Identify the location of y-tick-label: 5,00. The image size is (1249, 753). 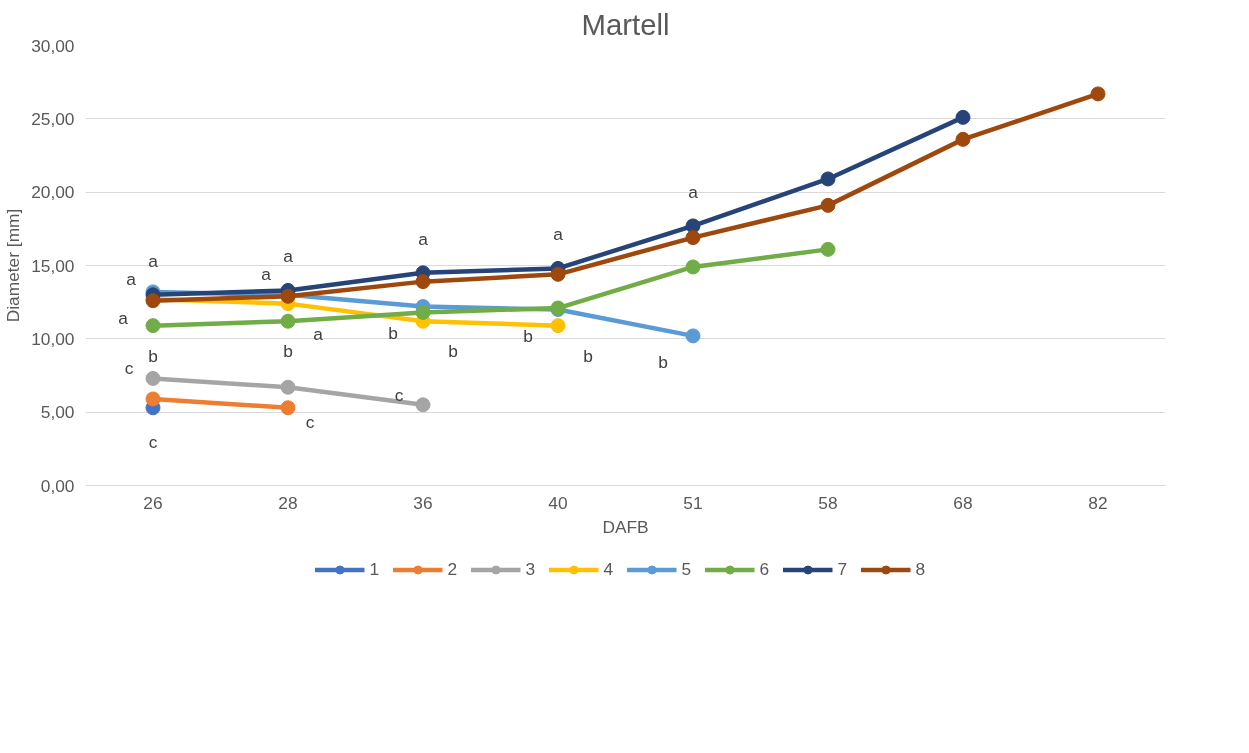
(57, 412).